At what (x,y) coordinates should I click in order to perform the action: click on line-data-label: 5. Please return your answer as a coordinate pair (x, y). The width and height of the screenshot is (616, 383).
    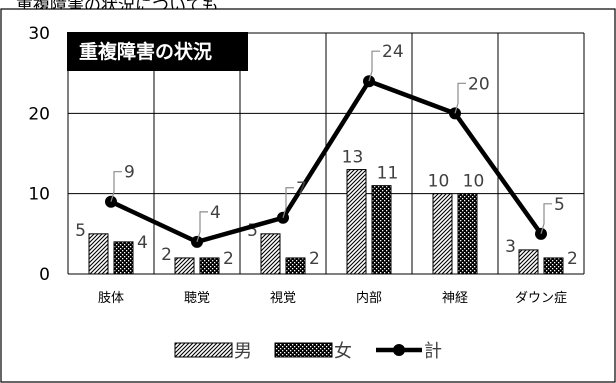
    Looking at the image, I should click on (559, 205).